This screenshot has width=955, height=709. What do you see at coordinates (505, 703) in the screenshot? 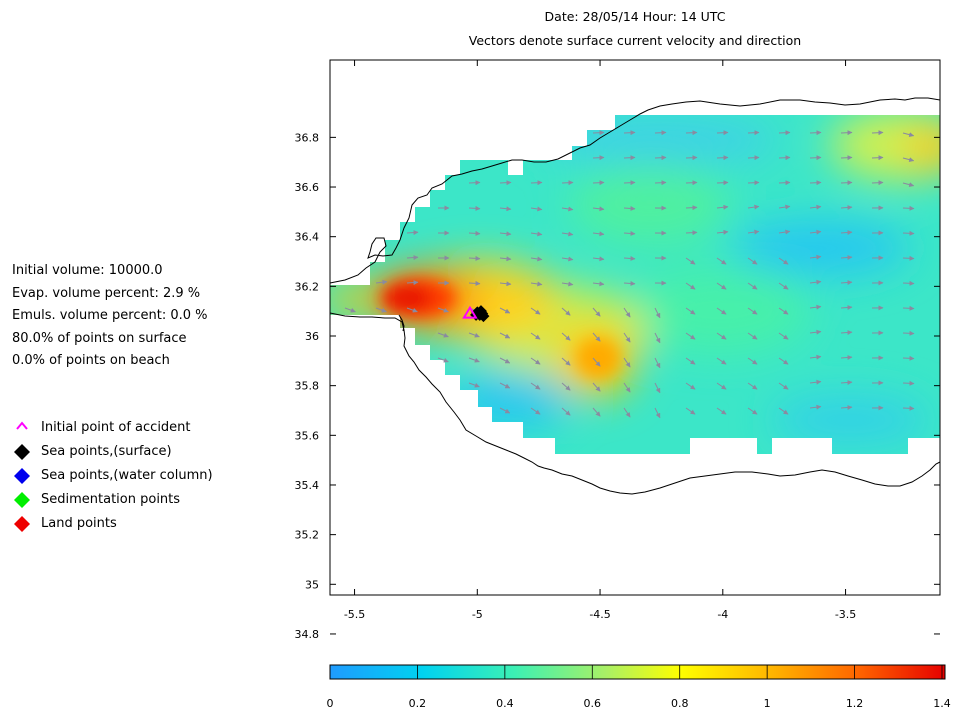
I see `colorbar-tick-label: 0.4` at bounding box center [505, 703].